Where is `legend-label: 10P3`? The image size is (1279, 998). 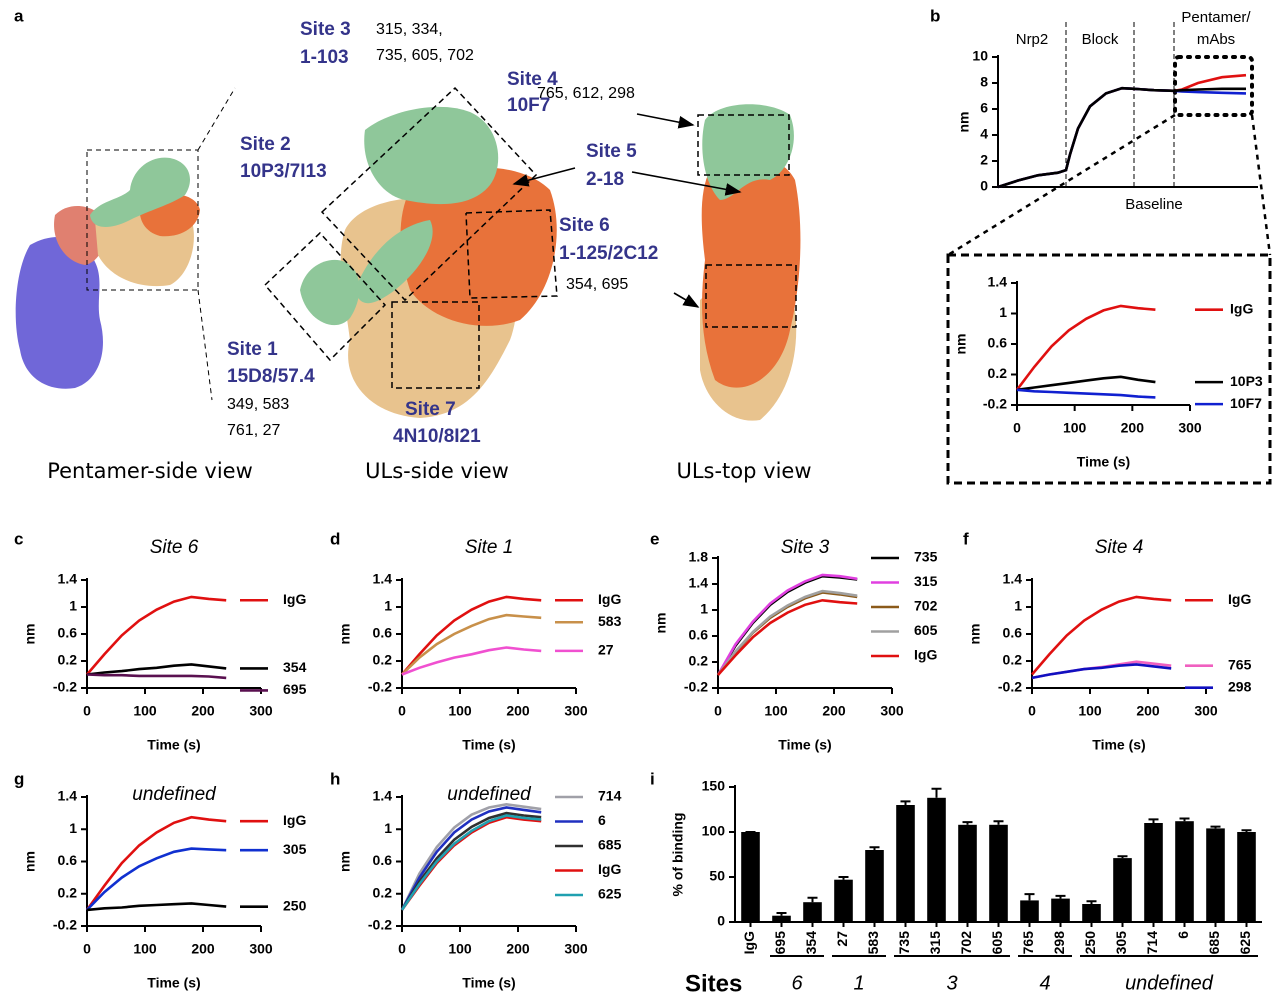 legend-label: 10P3 is located at coordinates (1246, 381).